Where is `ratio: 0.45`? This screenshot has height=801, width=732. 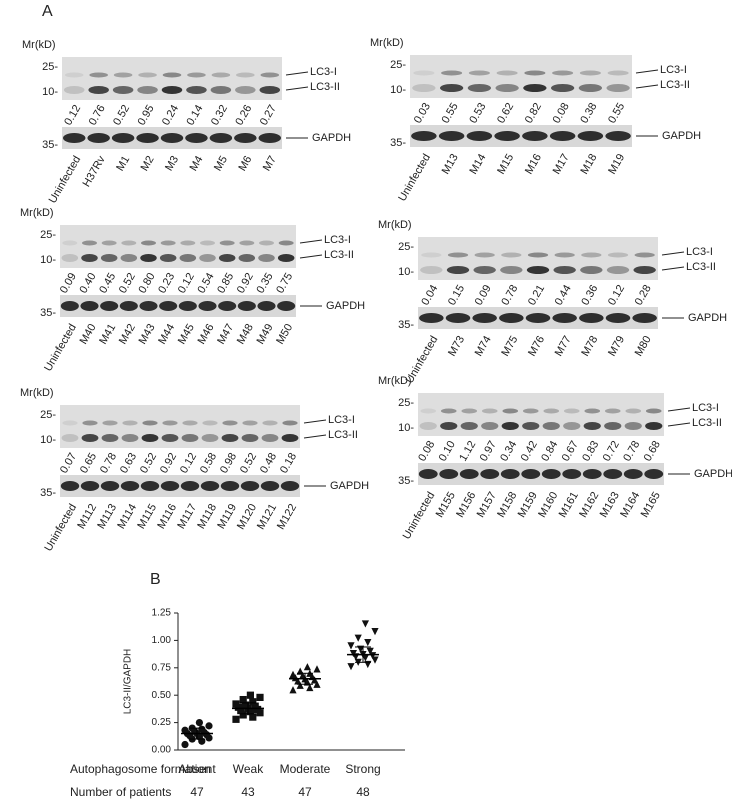 ratio: 0.45 is located at coordinates (107, 283).